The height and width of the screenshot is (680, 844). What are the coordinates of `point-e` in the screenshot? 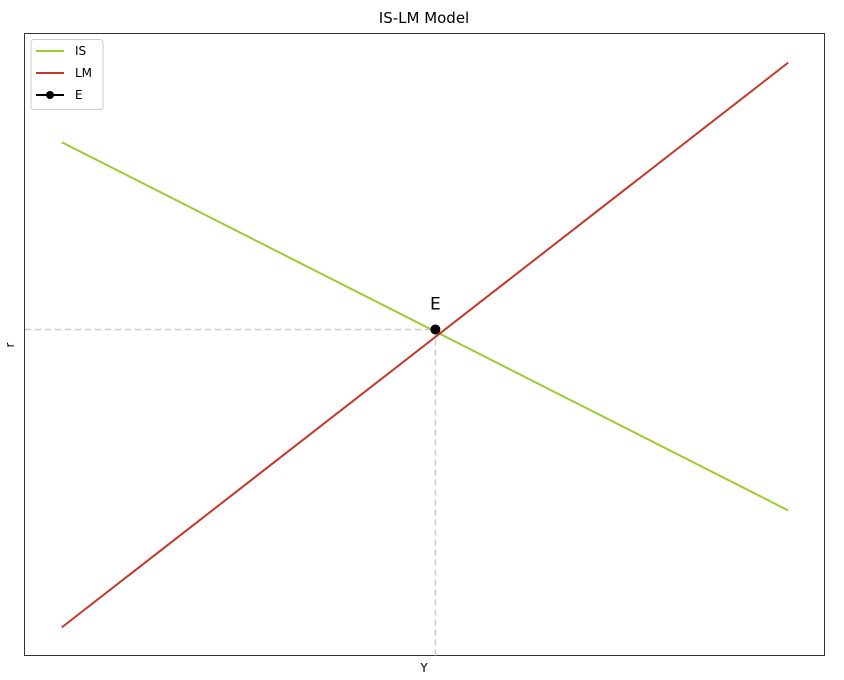 It's located at (435, 329).